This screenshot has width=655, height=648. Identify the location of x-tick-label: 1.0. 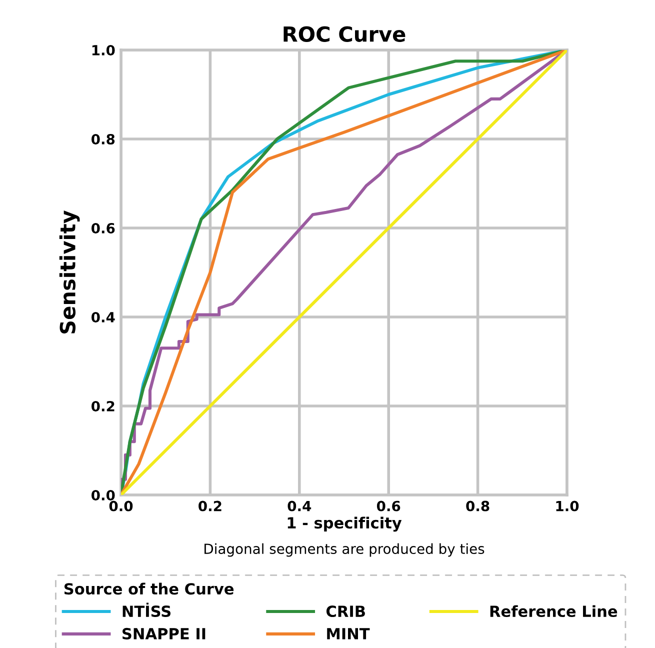
(567, 506).